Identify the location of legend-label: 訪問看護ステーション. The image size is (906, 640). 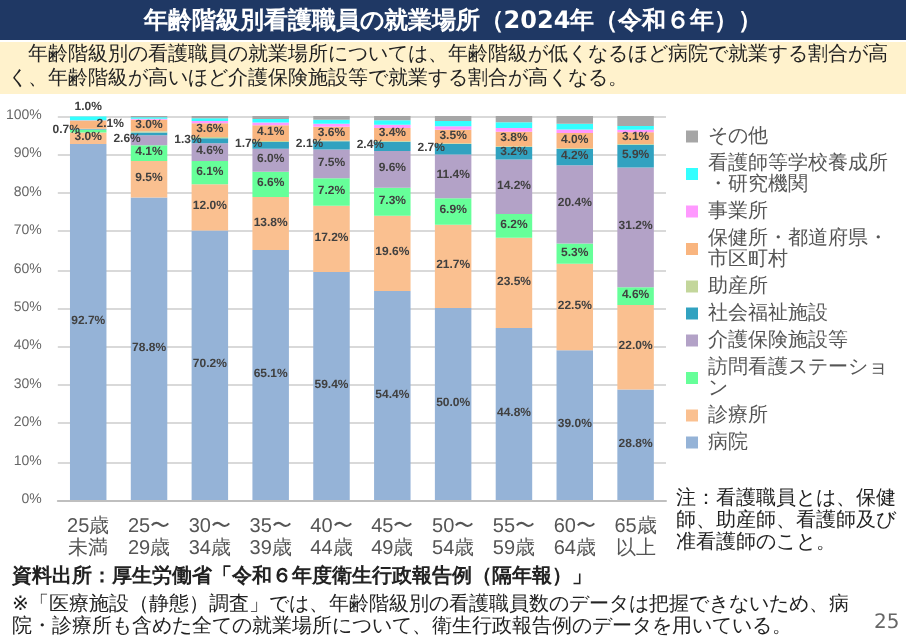
(798, 377).